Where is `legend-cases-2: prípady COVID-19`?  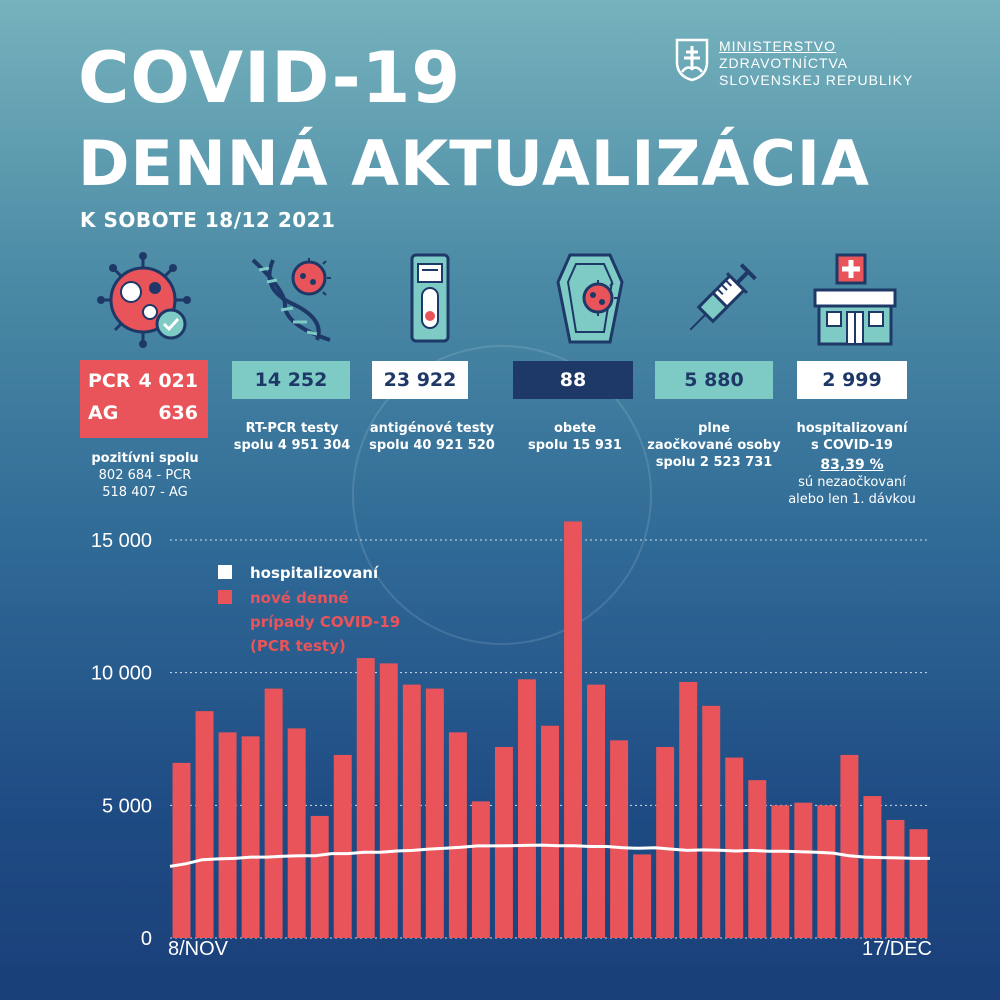 legend-cases-2: prípady COVID-19 is located at coordinates (325, 622).